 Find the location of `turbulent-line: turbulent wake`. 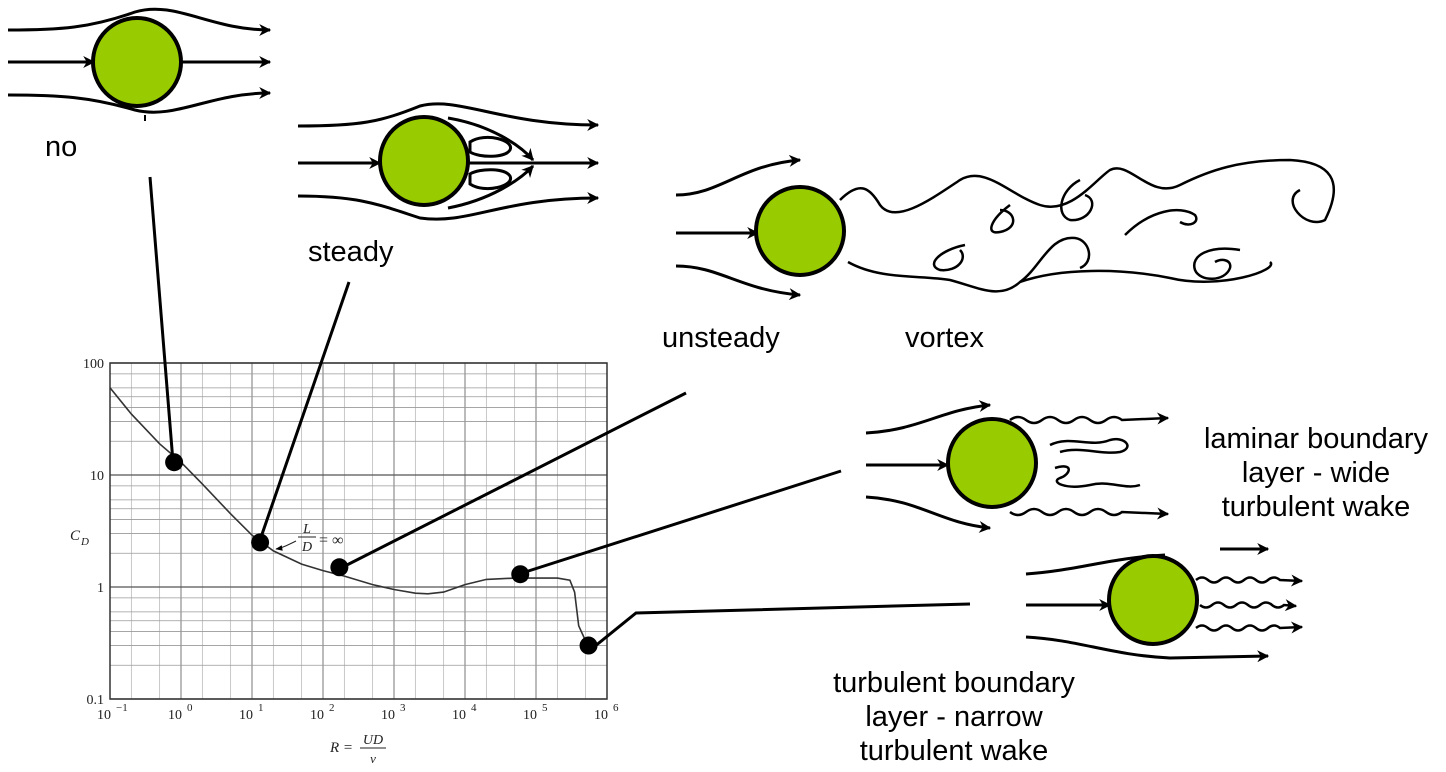

turbulent-line: turbulent wake is located at coordinates (954, 751).